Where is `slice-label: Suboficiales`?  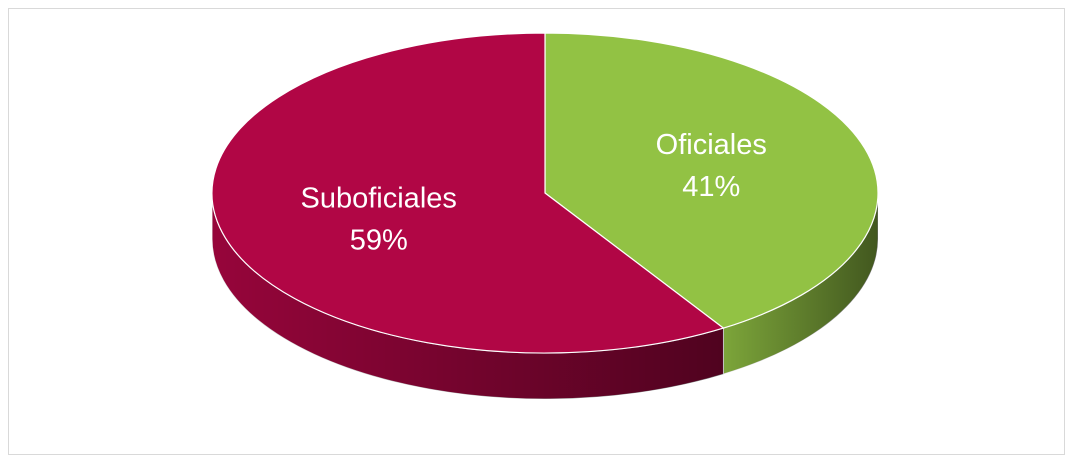
slice-label: Suboficiales is located at coordinates (379, 198).